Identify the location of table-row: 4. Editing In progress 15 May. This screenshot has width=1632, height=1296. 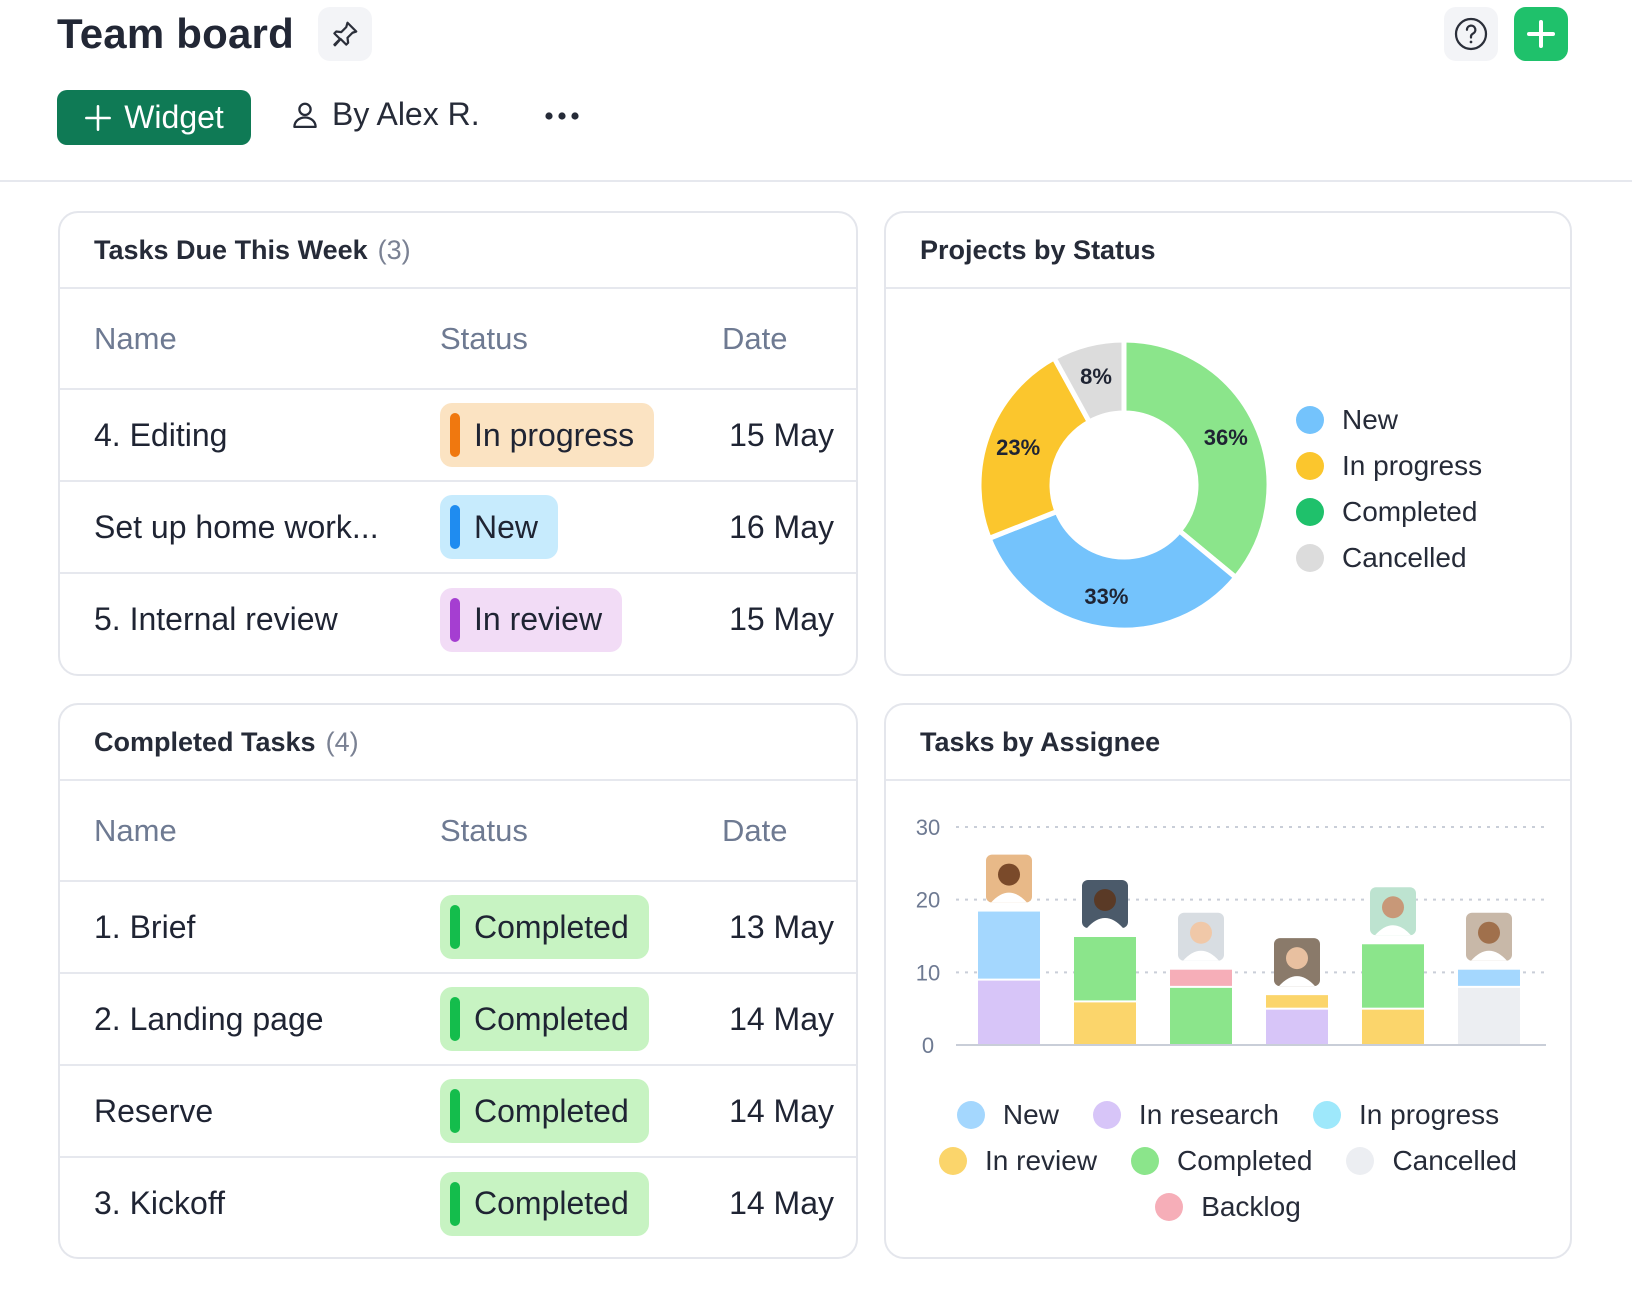
(458, 435).